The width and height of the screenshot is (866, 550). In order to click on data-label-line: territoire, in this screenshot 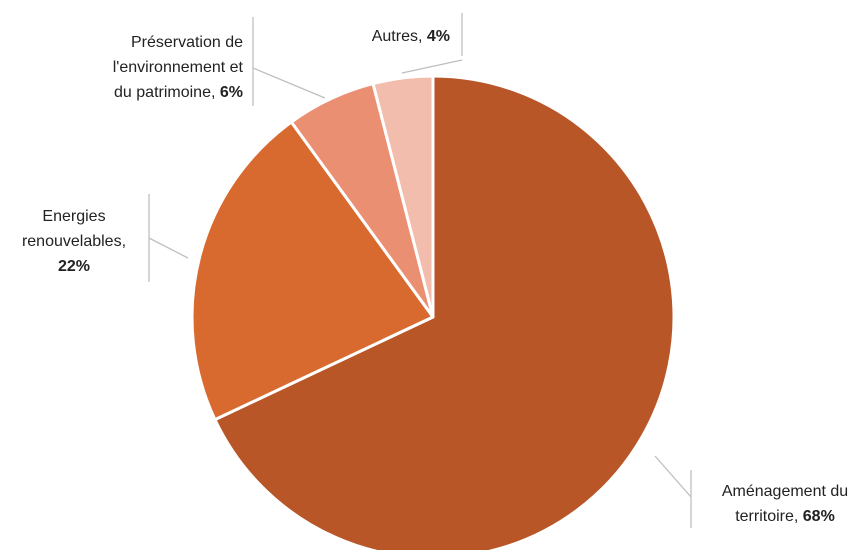, I will do `click(769, 516)`.